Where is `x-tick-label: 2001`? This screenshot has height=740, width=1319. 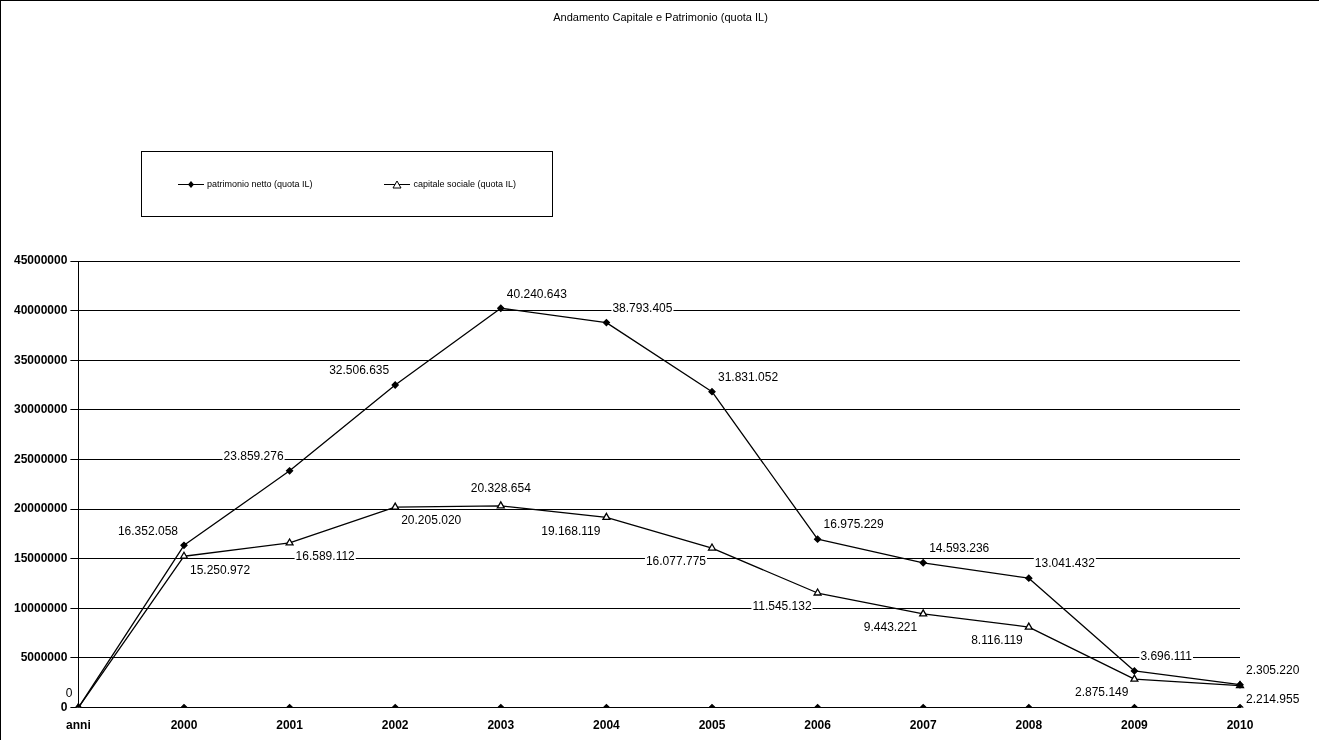 x-tick-label: 2001 is located at coordinates (290, 725).